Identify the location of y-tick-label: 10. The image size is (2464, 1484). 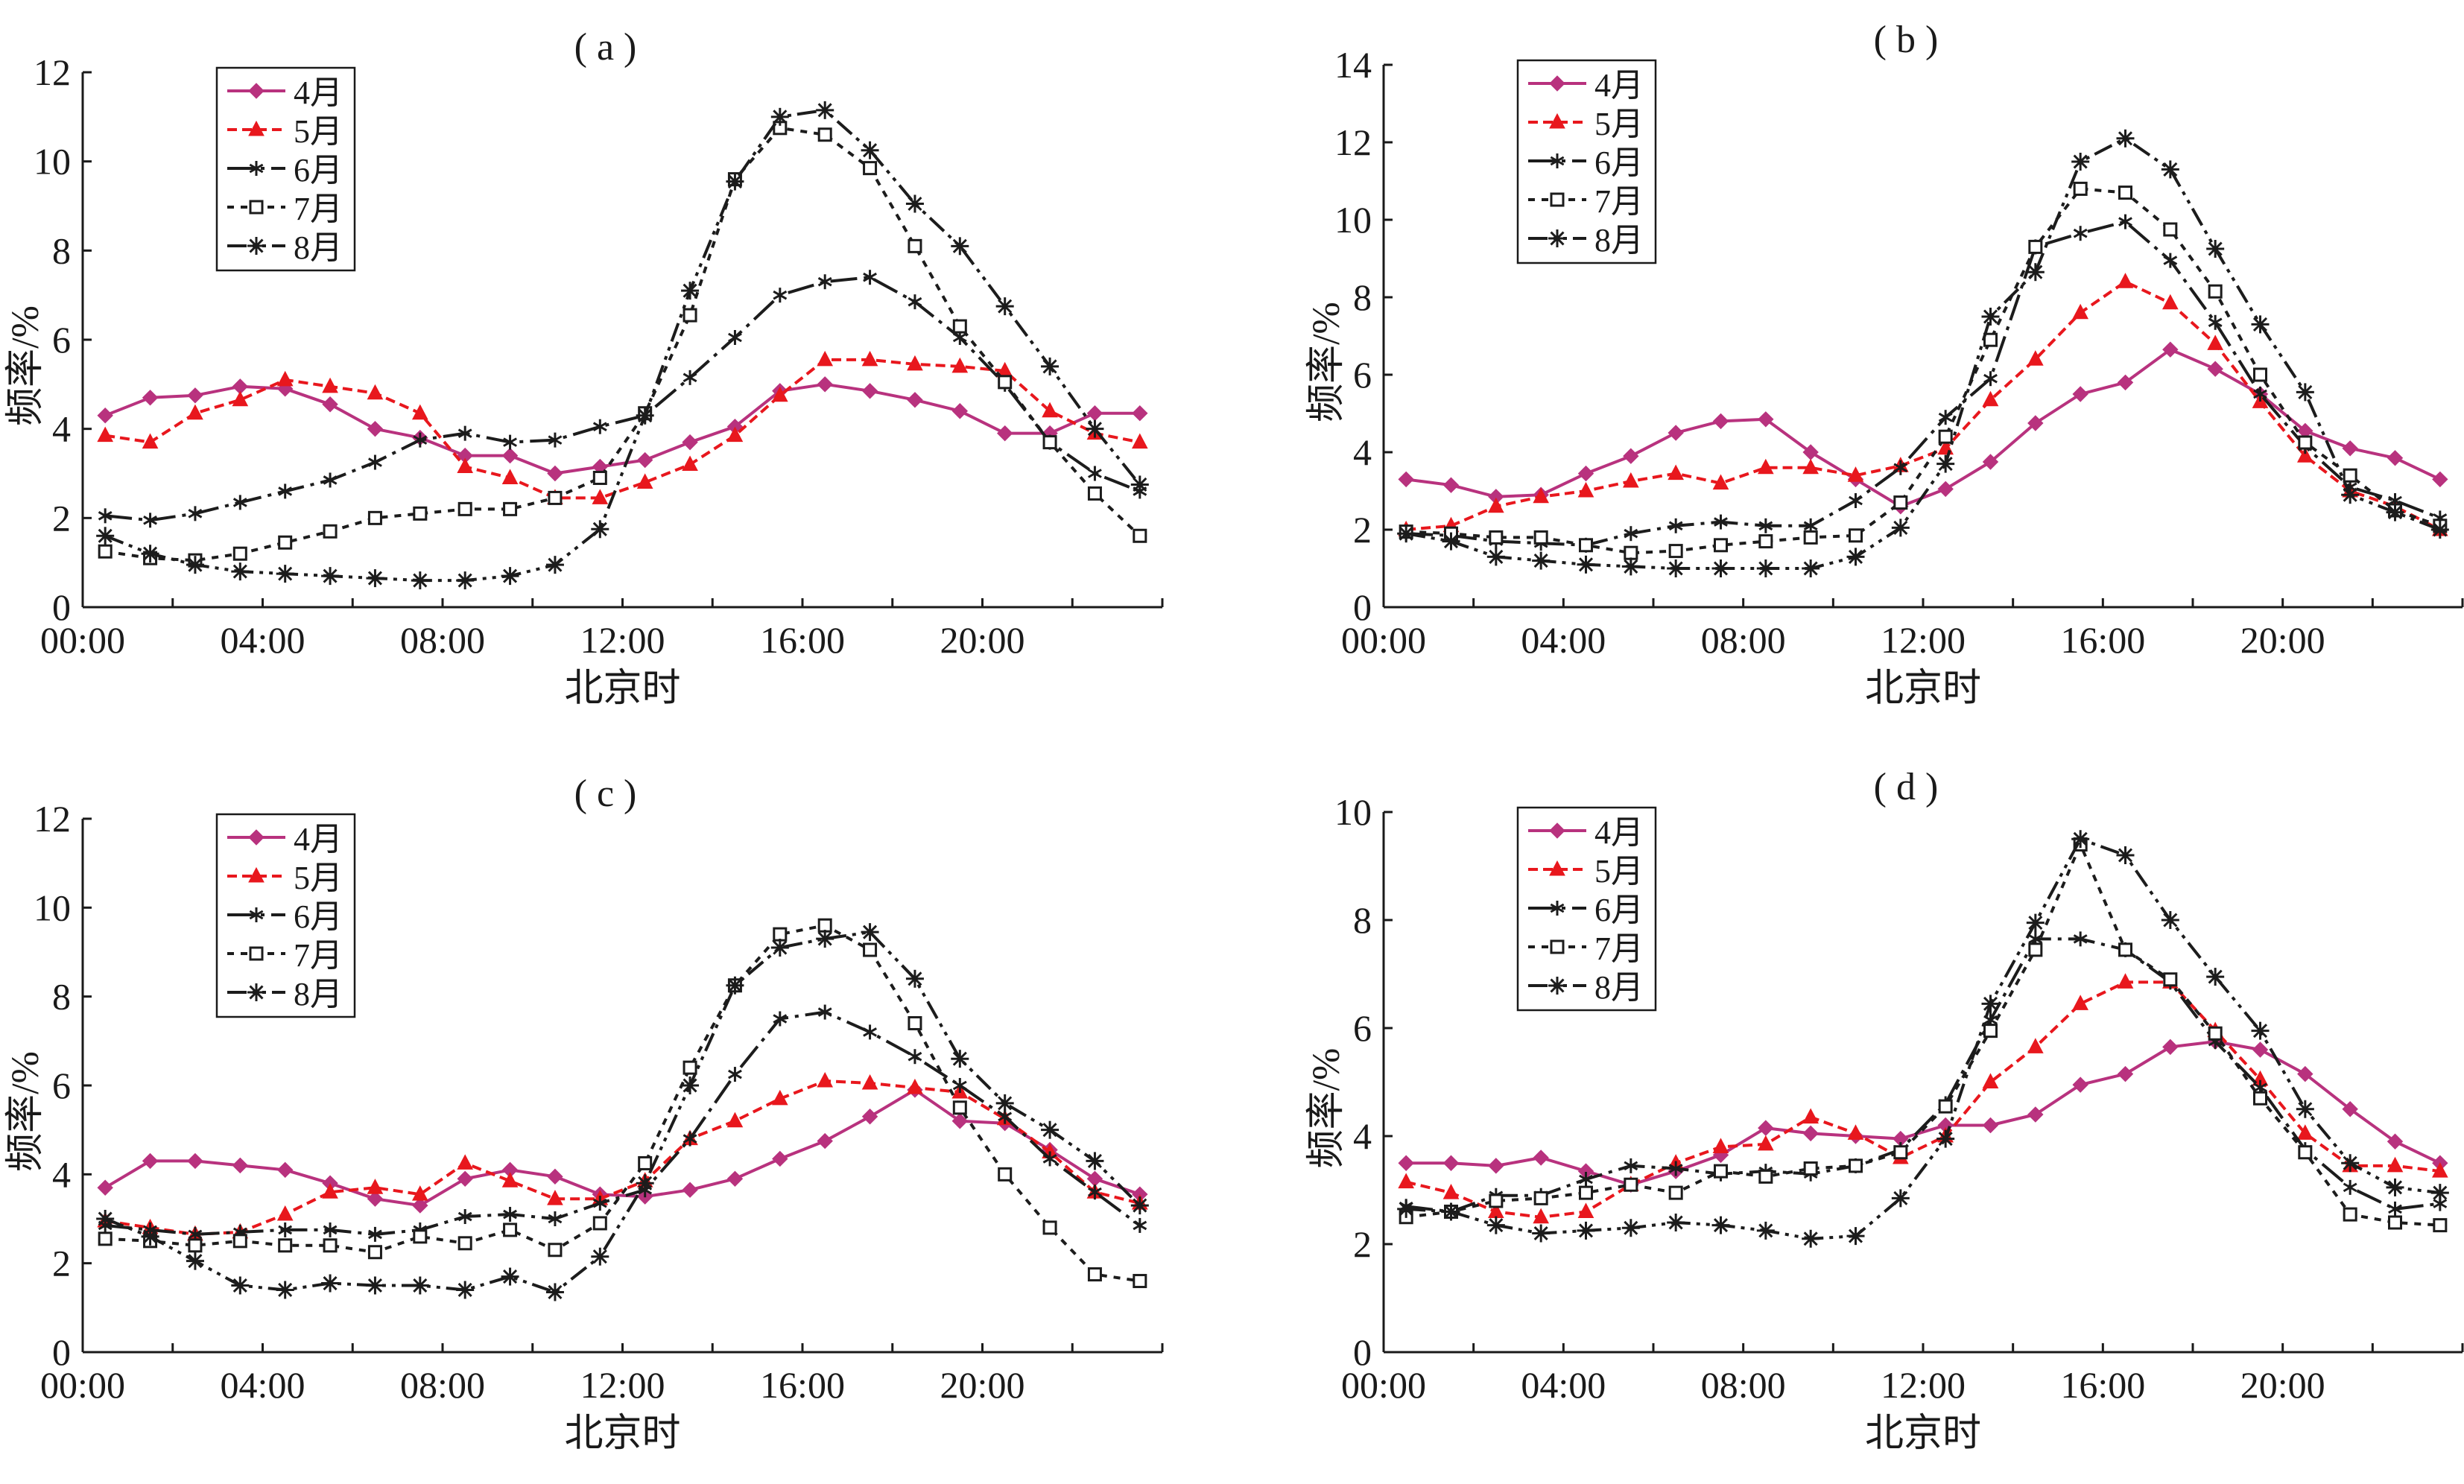
(52, 908).